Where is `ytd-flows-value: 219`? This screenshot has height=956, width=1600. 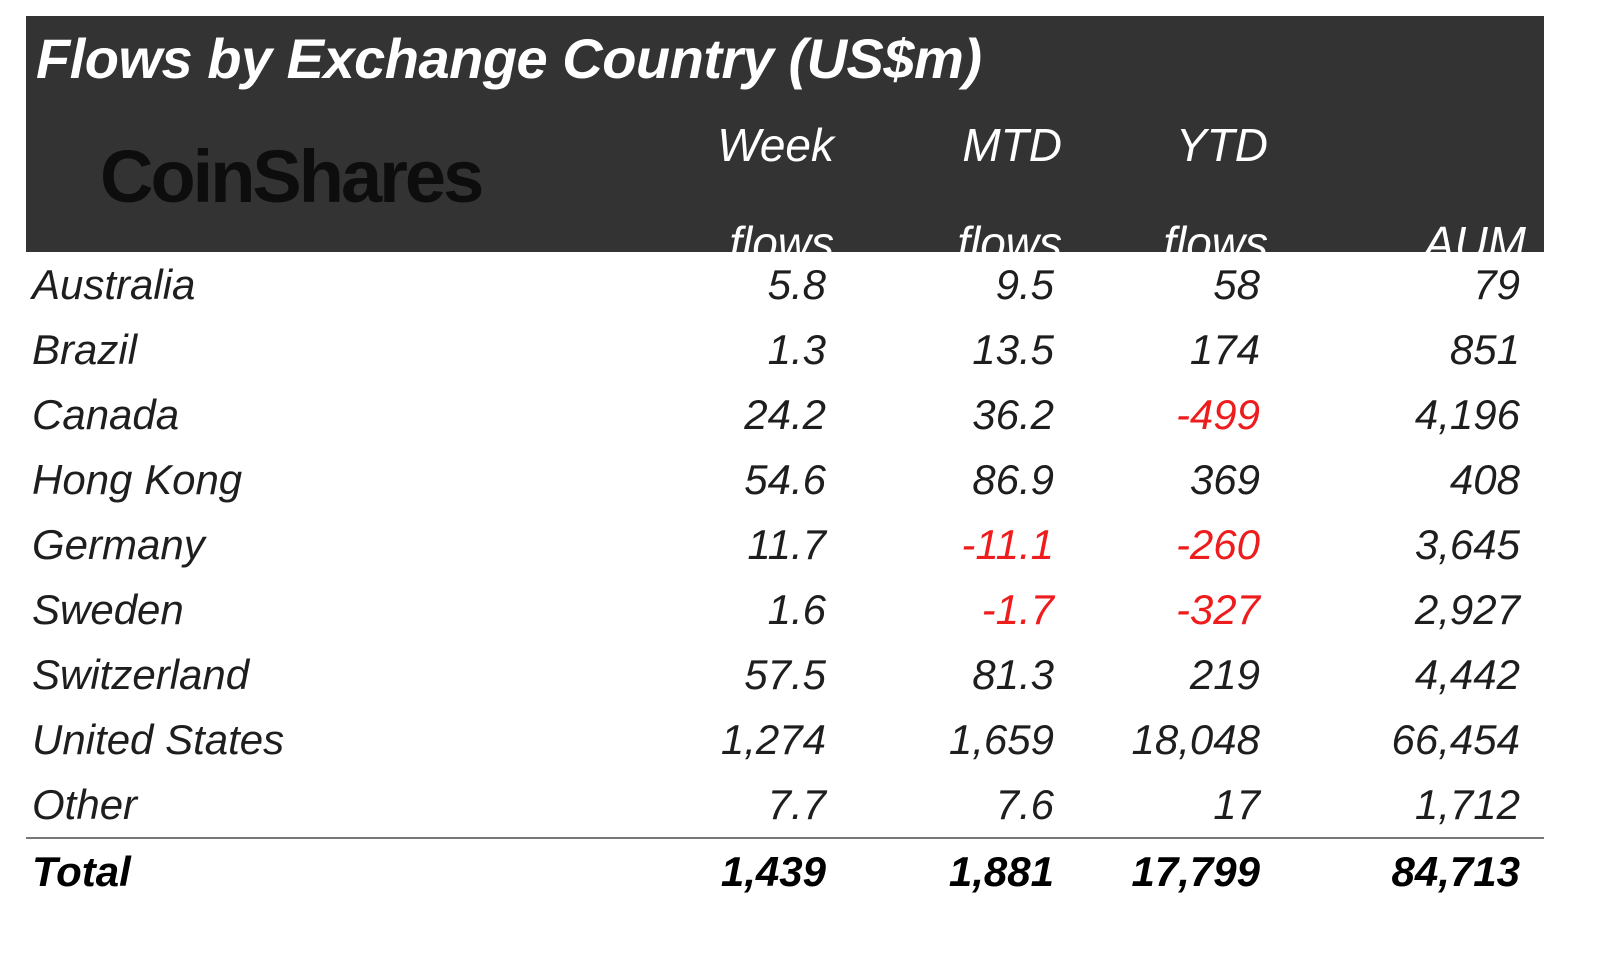
ytd-flows-value: 219 is located at coordinates (1224, 674).